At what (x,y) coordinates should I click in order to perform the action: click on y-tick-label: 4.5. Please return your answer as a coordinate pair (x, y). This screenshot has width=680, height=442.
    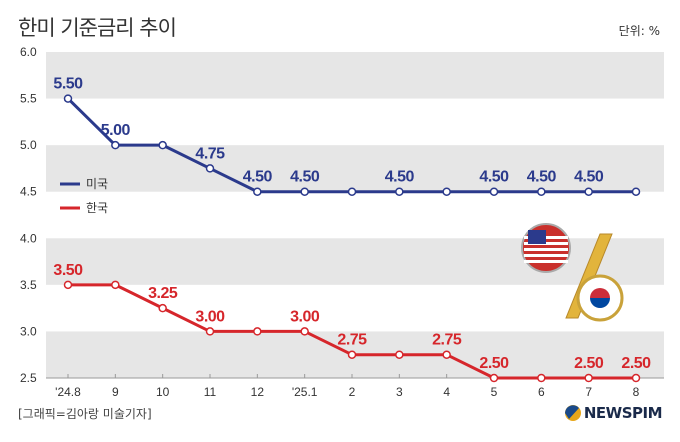
    Looking at the image, I should click on (28, 192).